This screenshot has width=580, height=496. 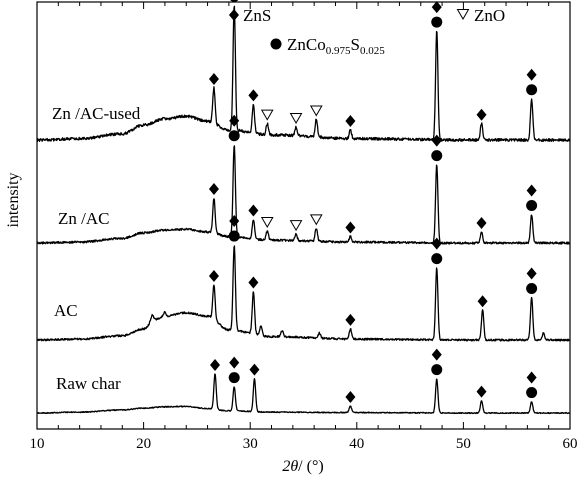 I want to click on x-tick-label: 20, so click(x=143, y=444).